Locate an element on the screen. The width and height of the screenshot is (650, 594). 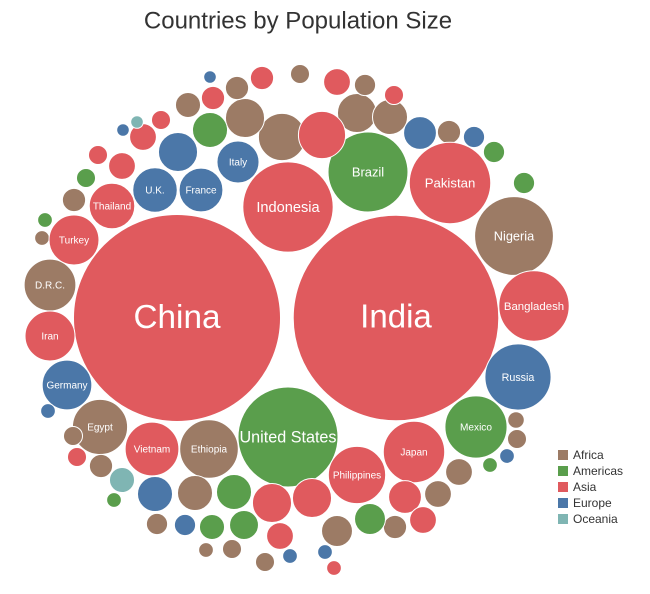
bubble-label: Thailand is located at coordinates (112, 207).